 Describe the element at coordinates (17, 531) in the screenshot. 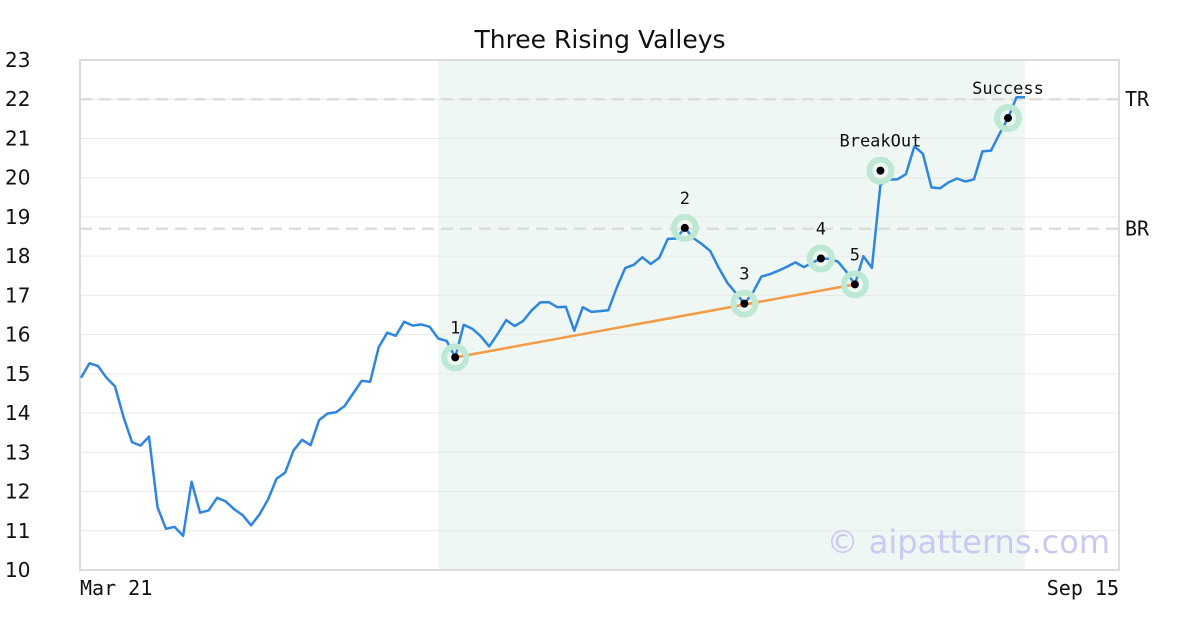

I see `y-tick-label: 11` at that location.